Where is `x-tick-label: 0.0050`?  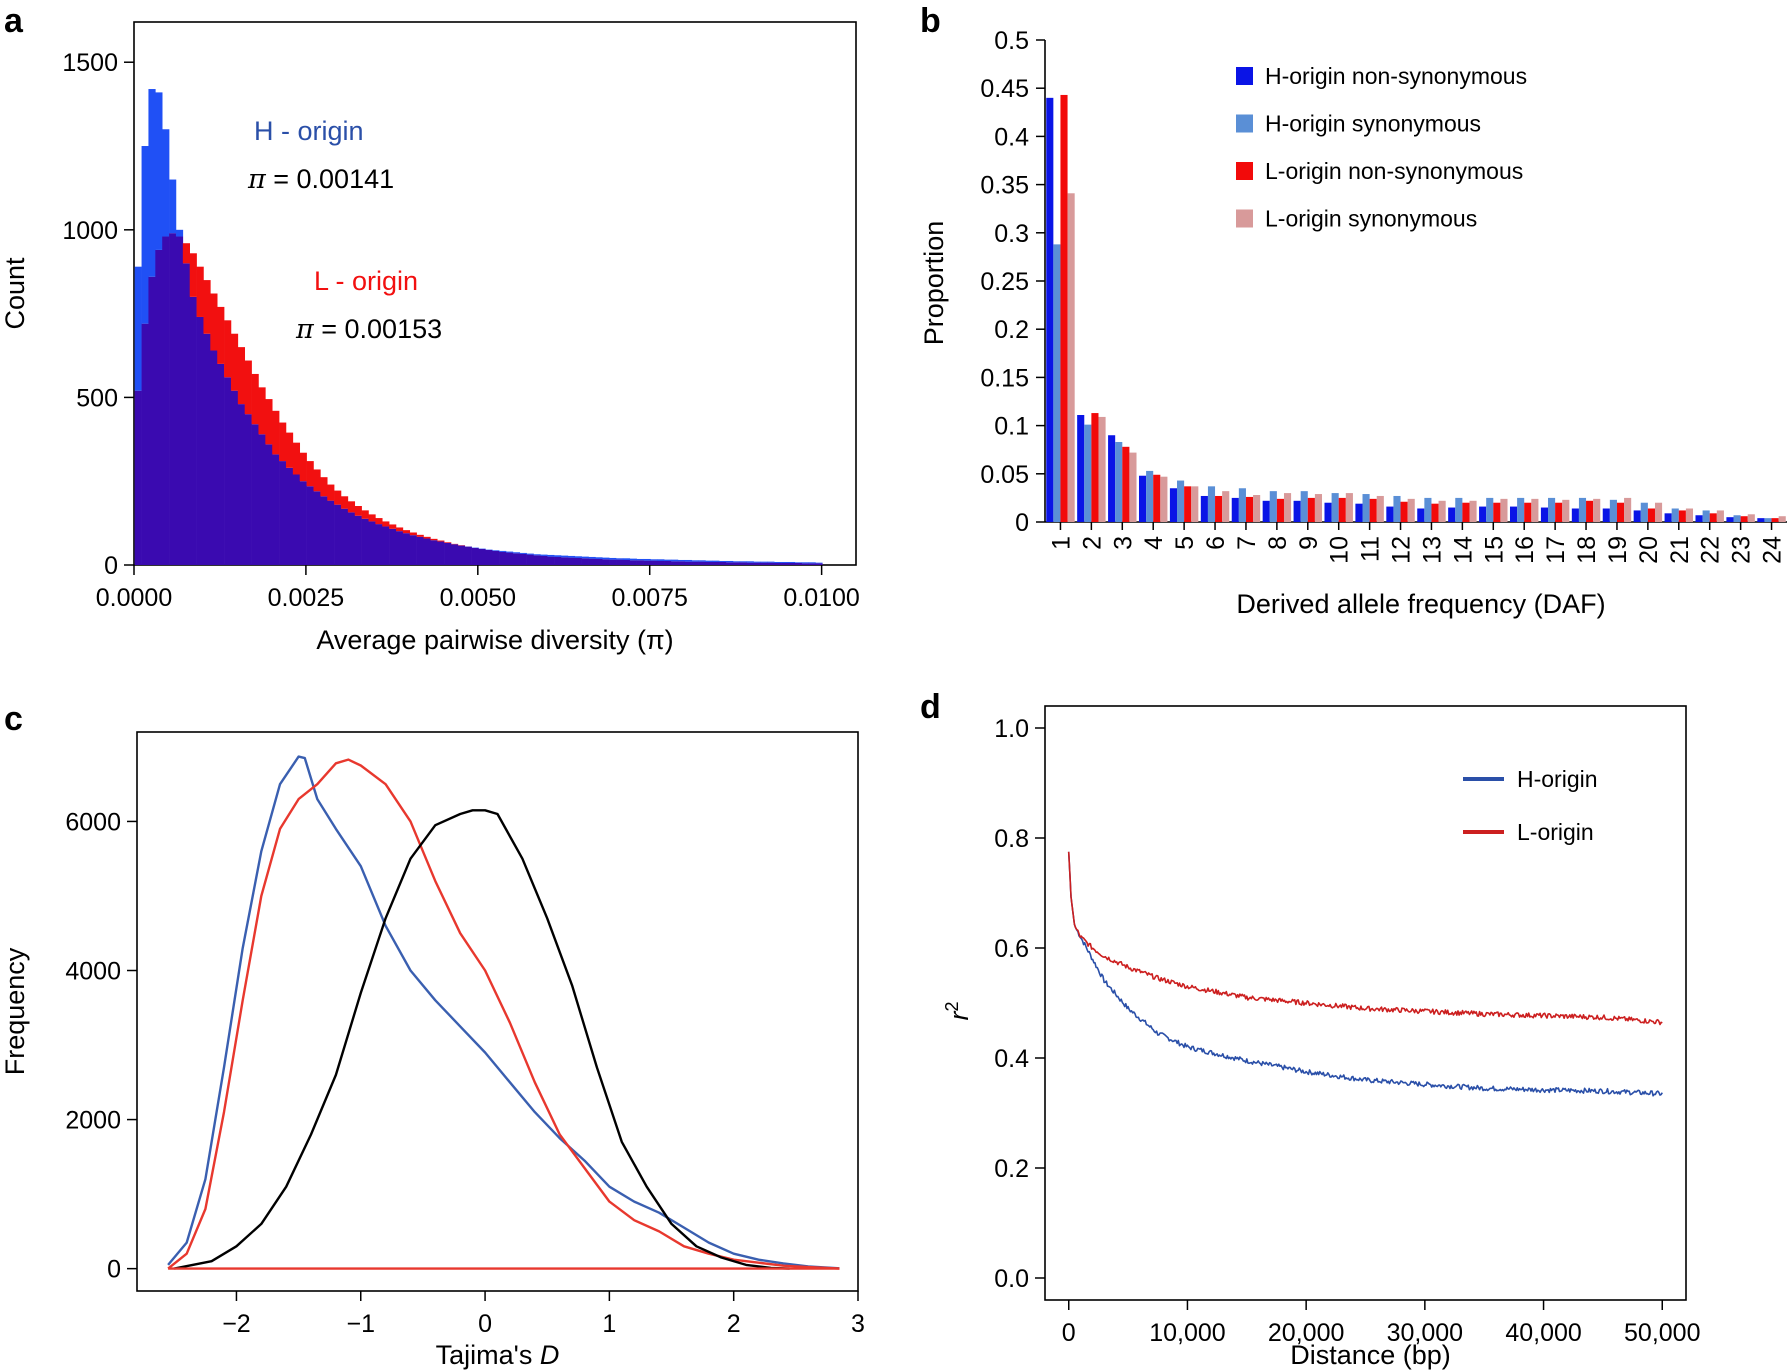 x-tick-label: 0.0050 is located at coordinates (478, 598).